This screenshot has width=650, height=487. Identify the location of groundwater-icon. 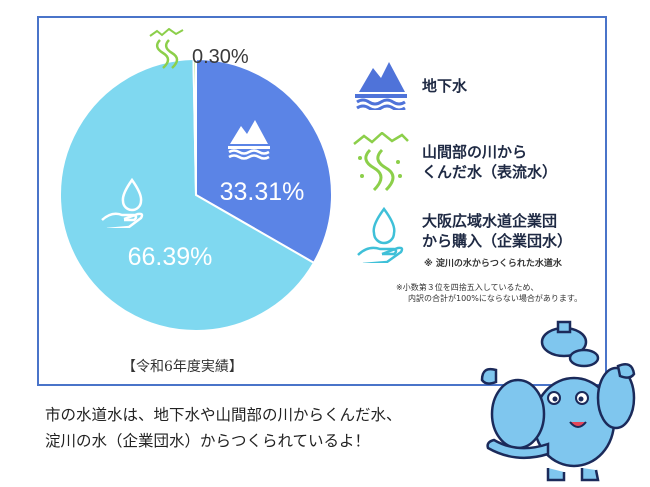
(381, 86).